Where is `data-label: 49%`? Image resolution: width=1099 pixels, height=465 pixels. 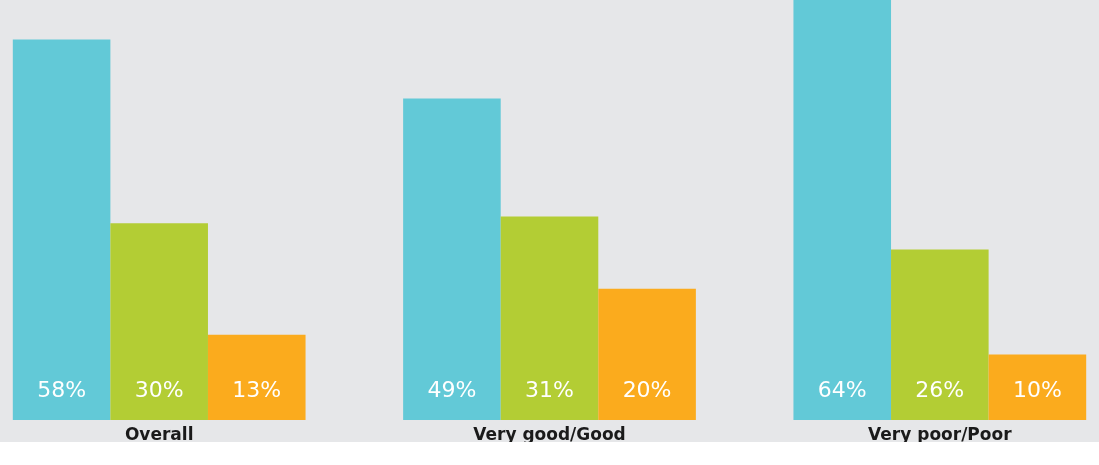 data-label: 49% is located at coordinates (452, 389).